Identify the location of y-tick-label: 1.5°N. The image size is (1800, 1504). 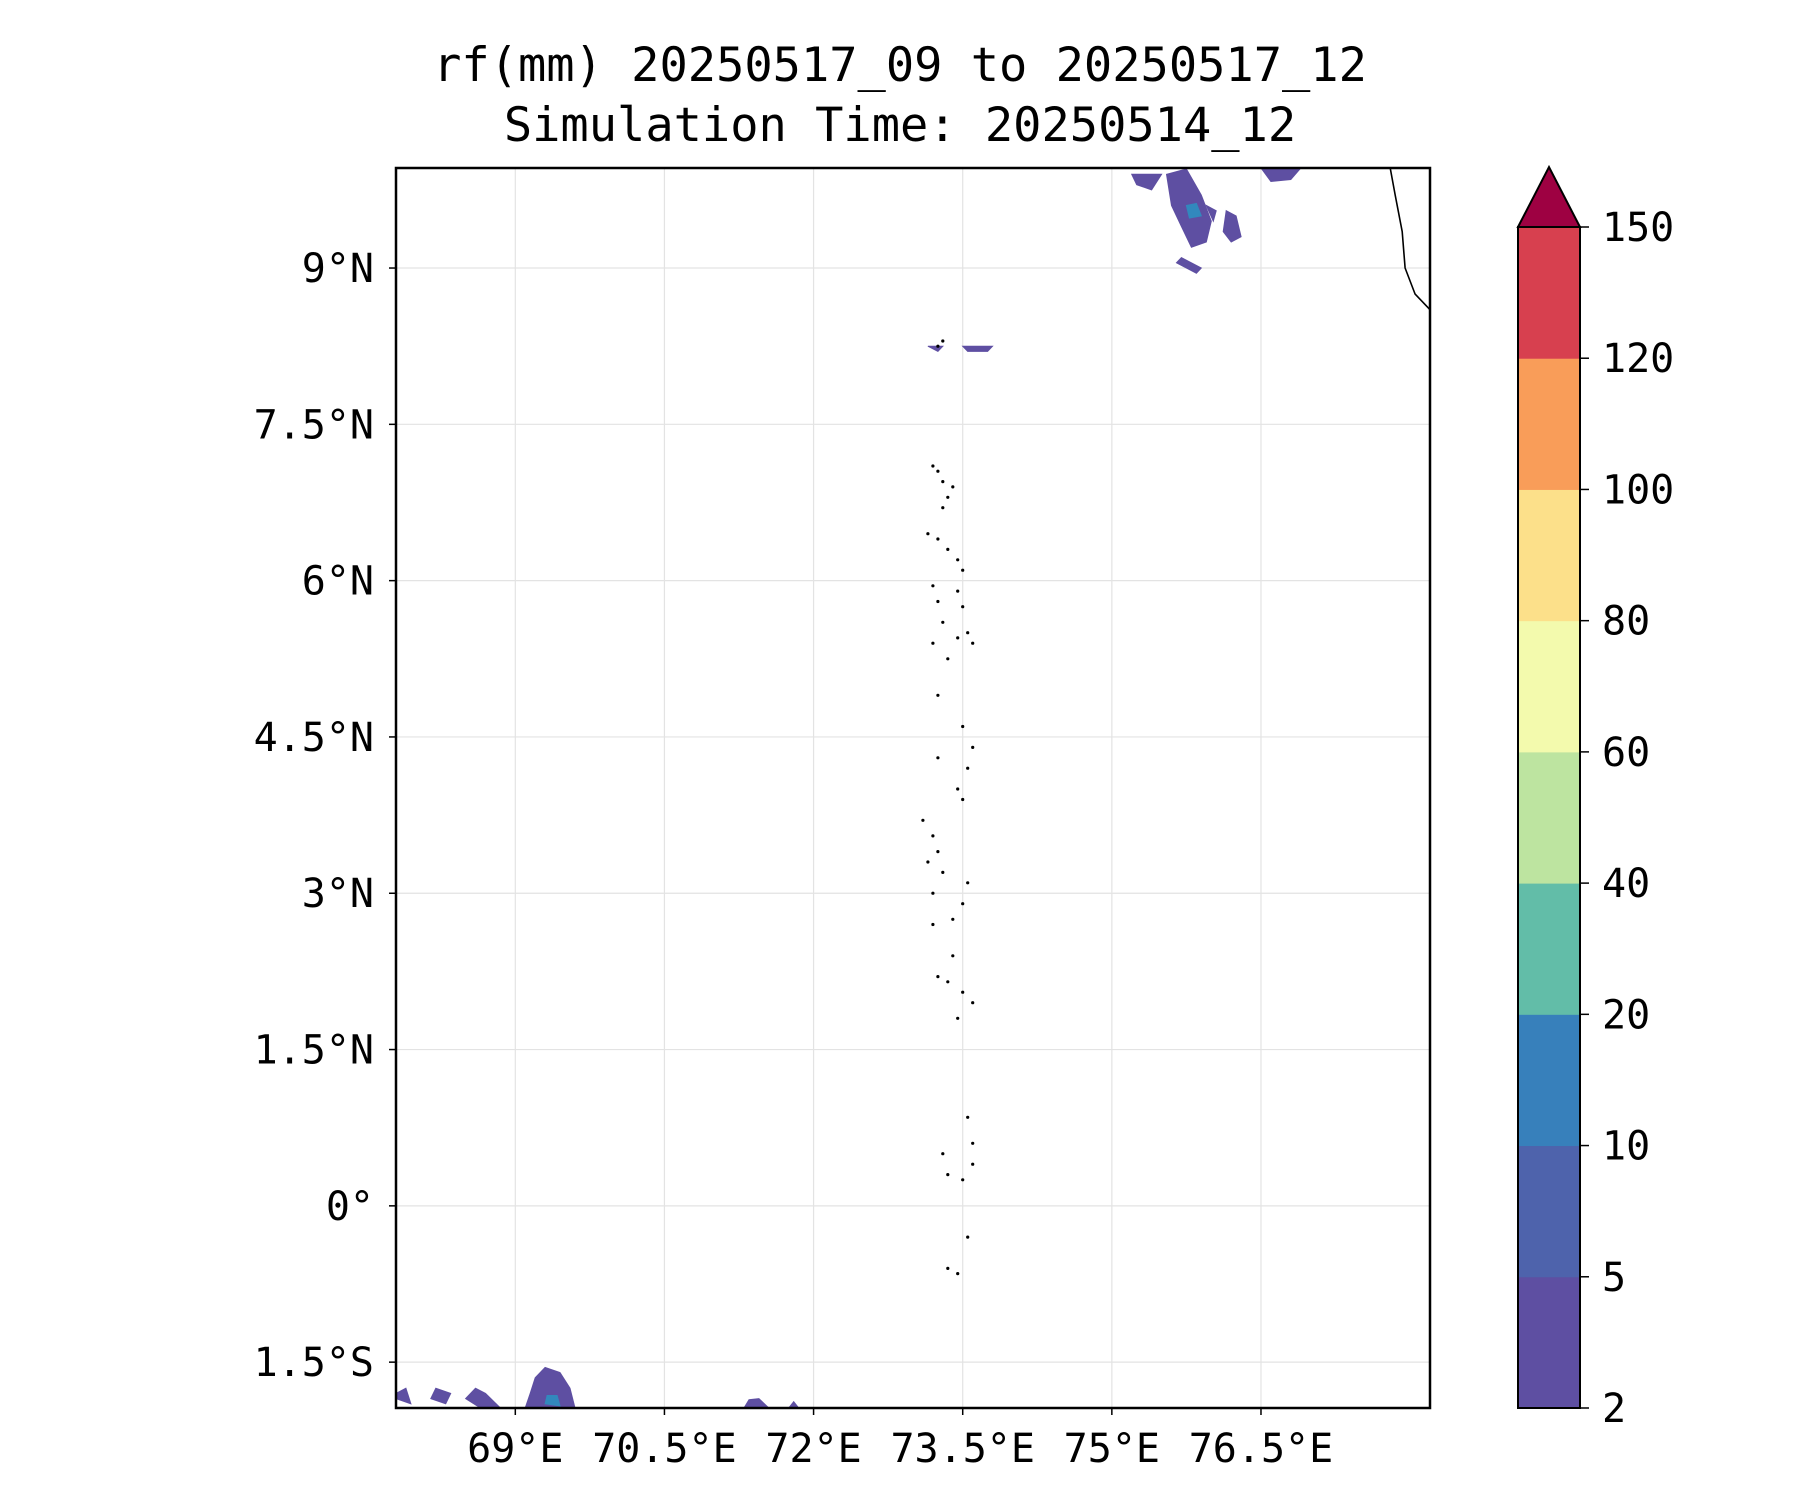
(314, 1051).